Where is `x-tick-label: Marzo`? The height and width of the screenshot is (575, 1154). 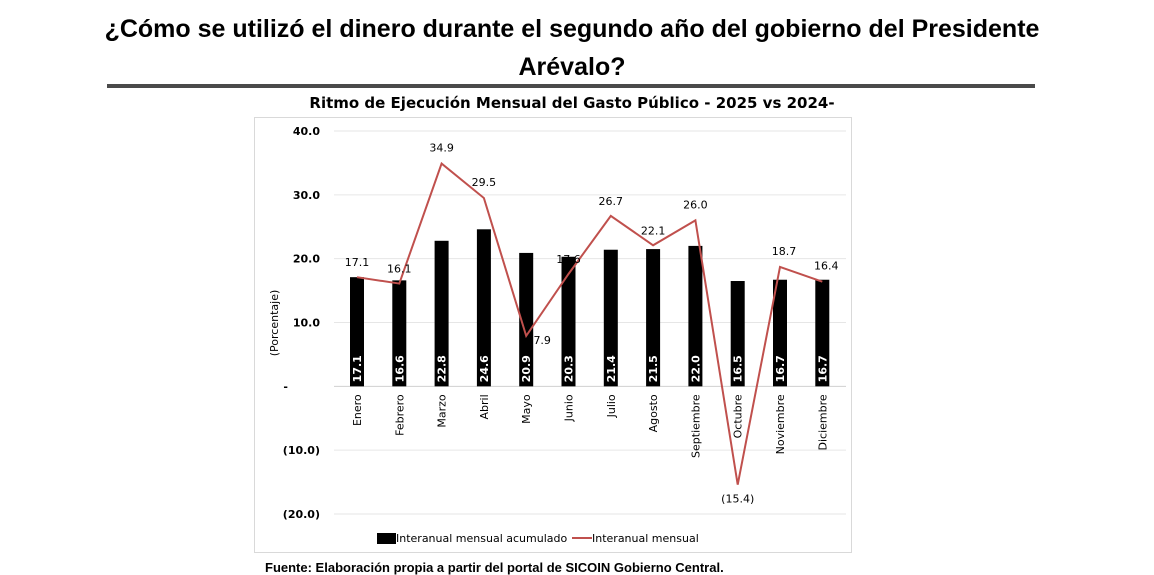 x-tick-label: Marzo is located at coordinates (442, 411).